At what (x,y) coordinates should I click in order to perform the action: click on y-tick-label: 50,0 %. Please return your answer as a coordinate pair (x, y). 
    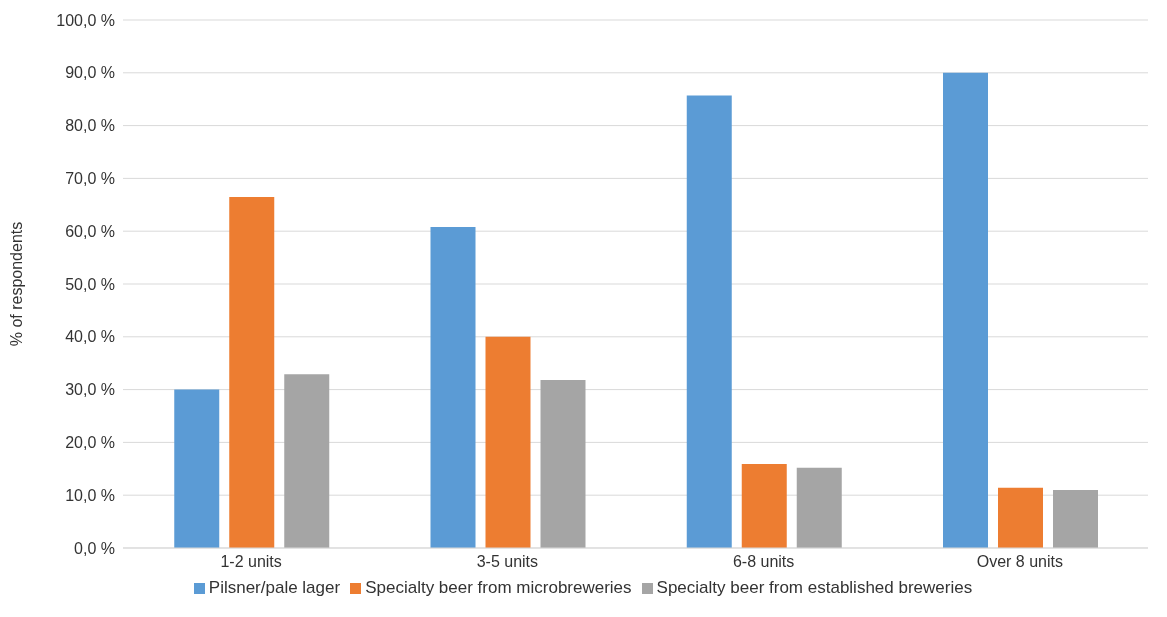
    Looking at the image, I should click on (90, 284).